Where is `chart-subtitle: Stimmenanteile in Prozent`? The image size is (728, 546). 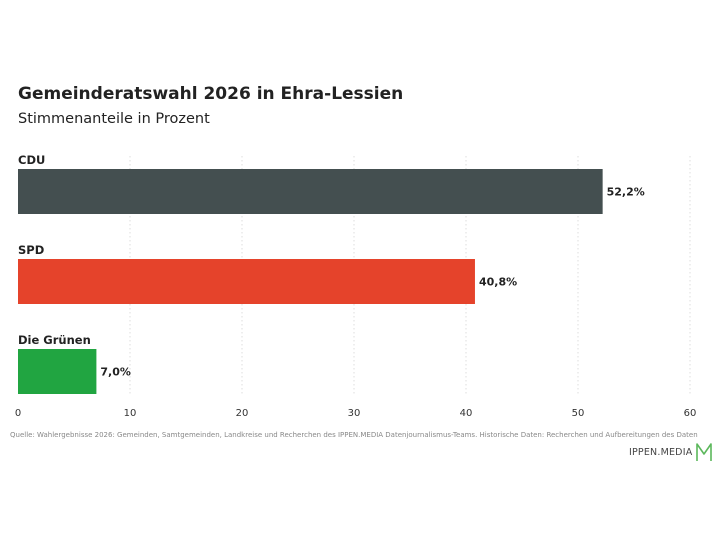 chart-subtitle: Stimmenanteile in Prozent is located at coordinates (114, 119).